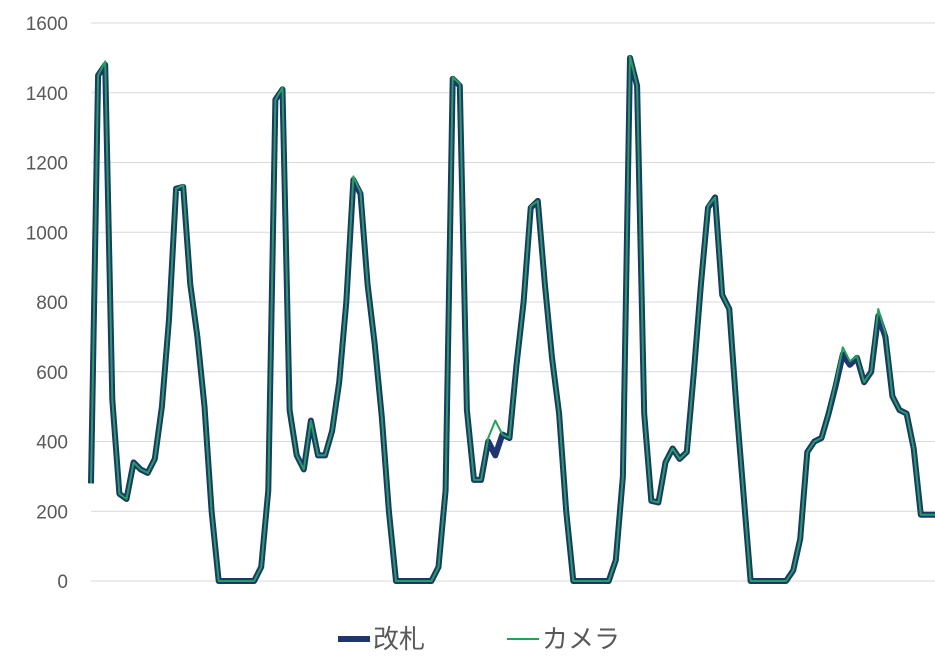 The image size is (935, 656). I want to click on legend-label-kaisatsu: 改札, so click(399, 640).